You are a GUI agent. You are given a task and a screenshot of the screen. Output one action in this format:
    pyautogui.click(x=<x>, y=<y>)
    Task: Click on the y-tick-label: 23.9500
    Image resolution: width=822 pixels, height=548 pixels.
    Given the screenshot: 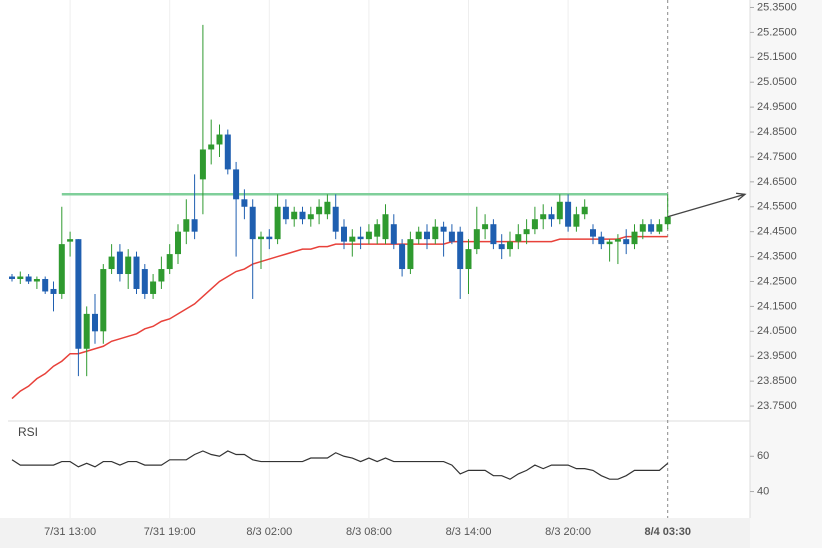 What is the action you would take?
    pyautogui.click(x=777, y=356)
    